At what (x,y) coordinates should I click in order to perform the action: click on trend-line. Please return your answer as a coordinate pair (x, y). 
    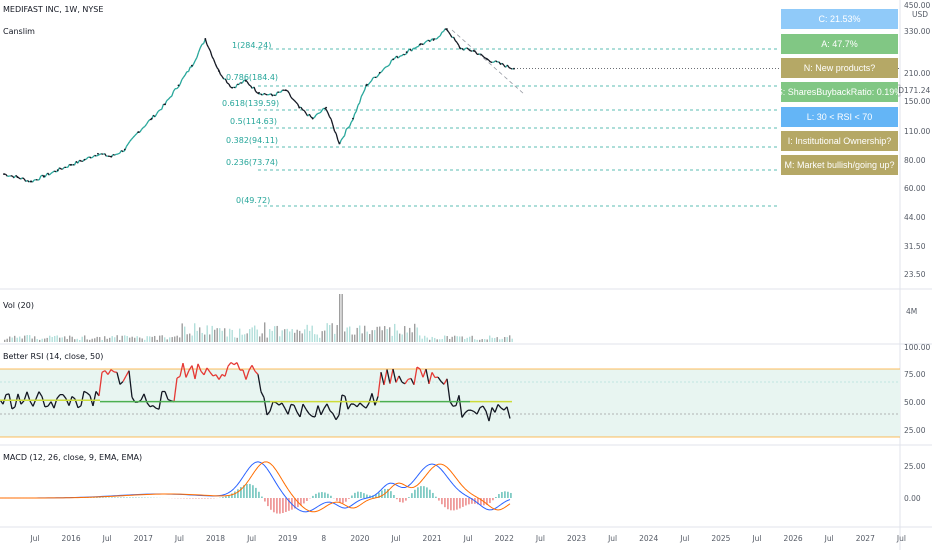
    Looking at the image, I should click on (488, 62).